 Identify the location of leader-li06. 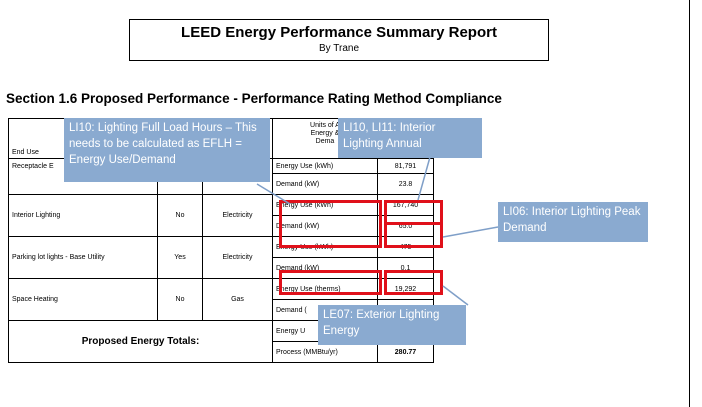
(470, 232).